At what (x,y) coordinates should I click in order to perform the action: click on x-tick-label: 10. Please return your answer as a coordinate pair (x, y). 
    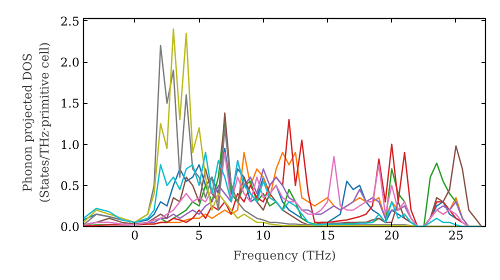
    Looking at the image, I should click on (263, 235).